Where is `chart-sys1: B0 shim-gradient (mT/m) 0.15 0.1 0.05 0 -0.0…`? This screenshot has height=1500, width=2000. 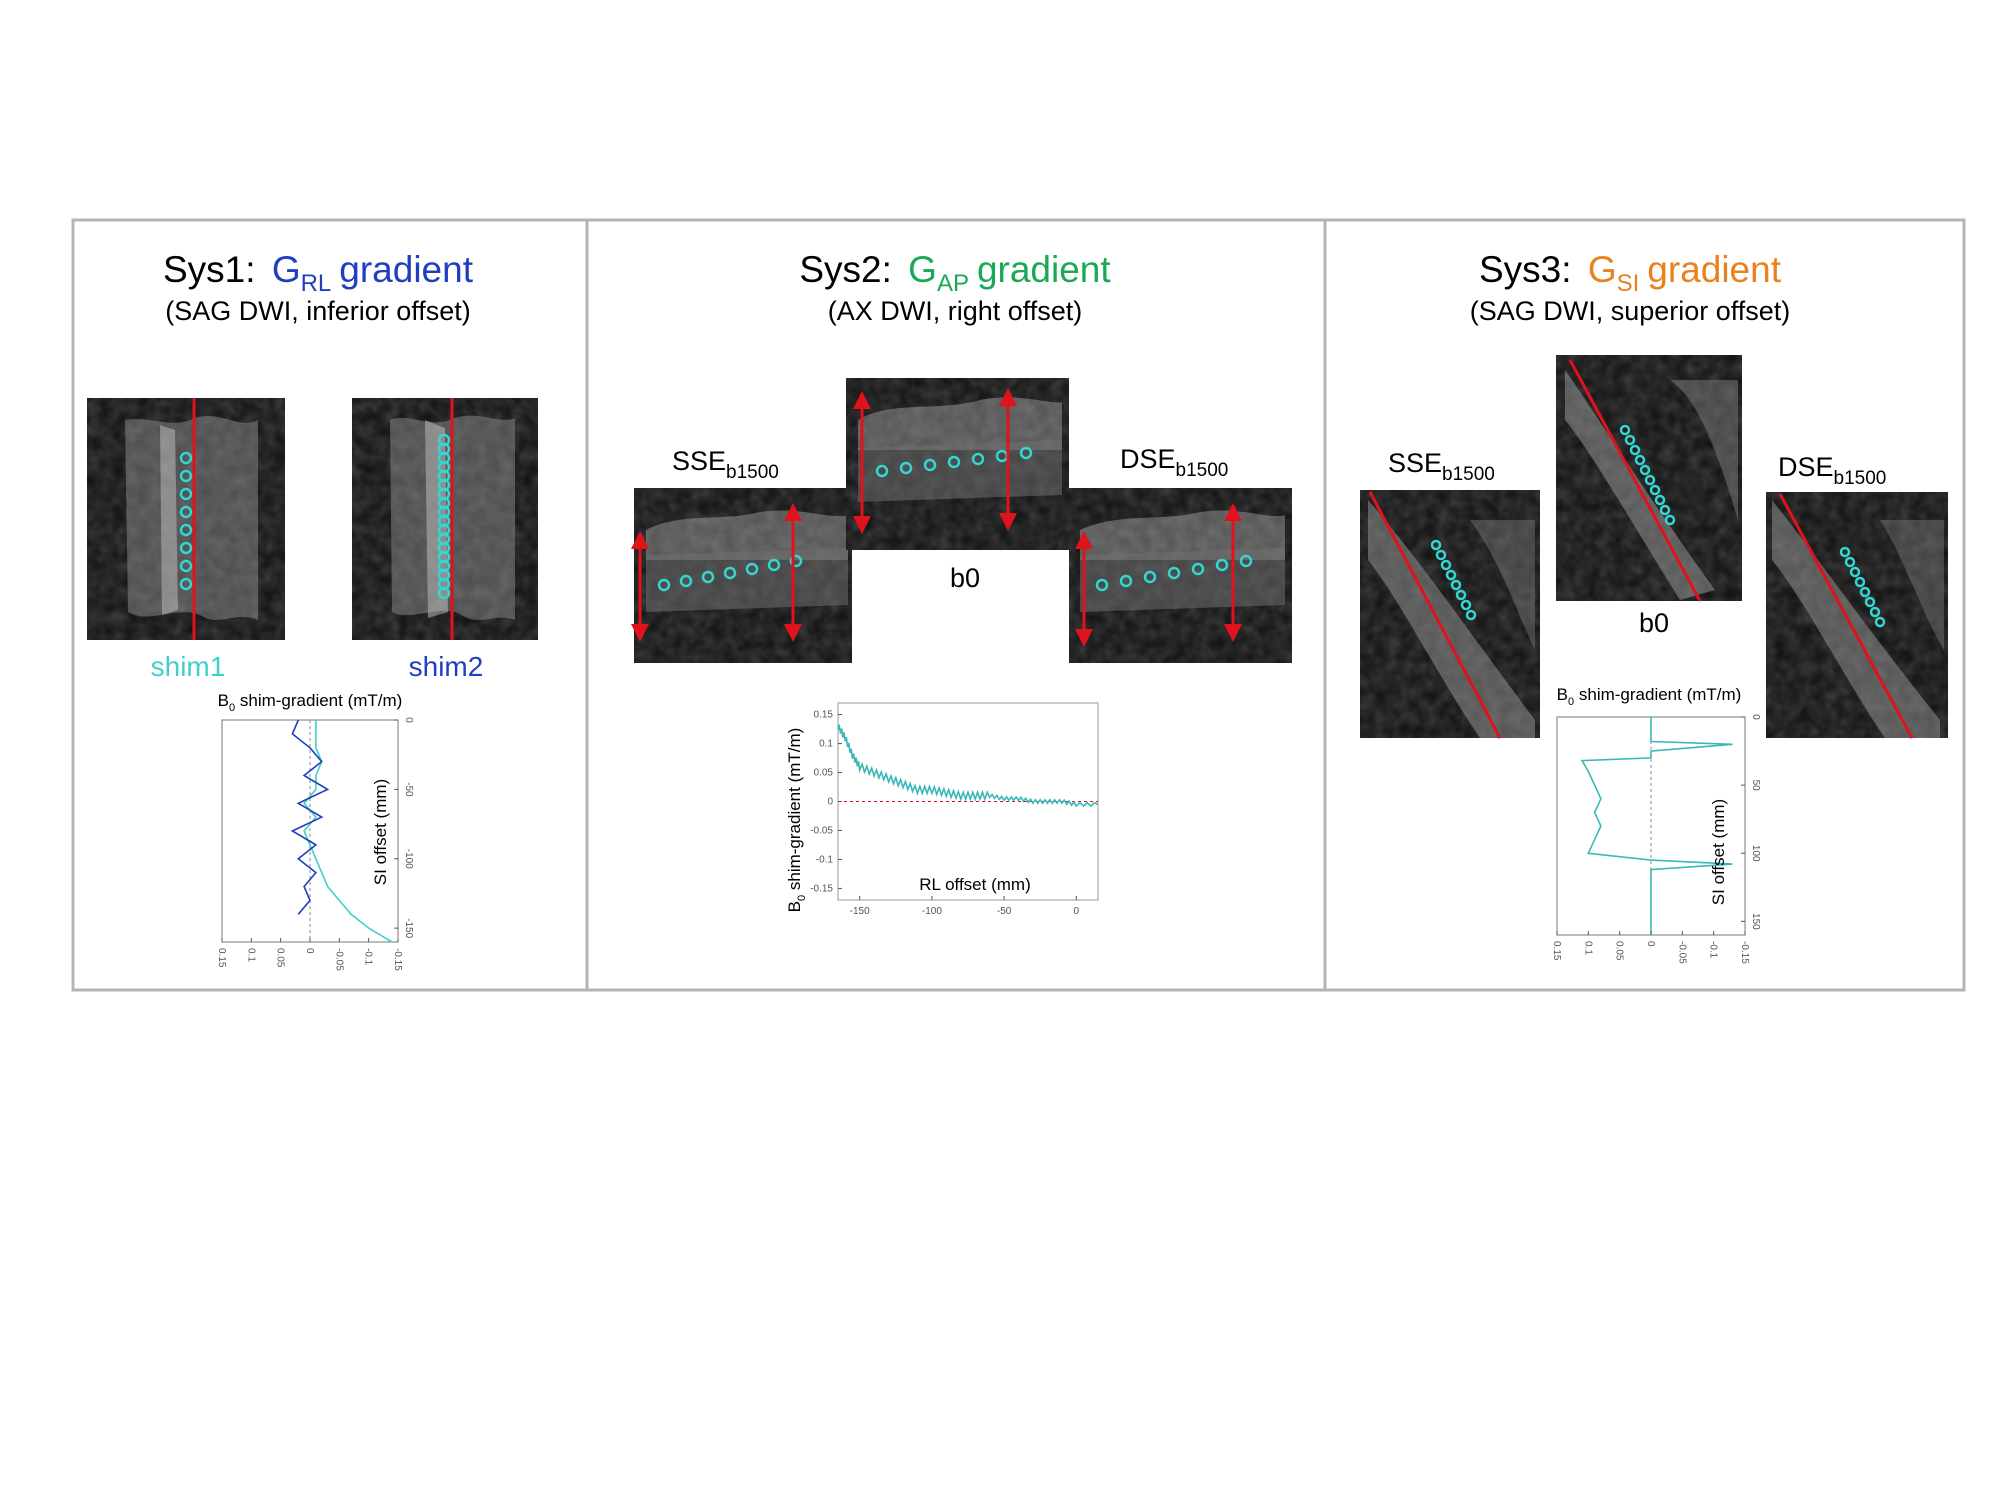 chart-sys1: B0 shim-gradient (mT/m) 0.15 0.1 0.05 0 -0.0… is located at coordinates (315, 831).